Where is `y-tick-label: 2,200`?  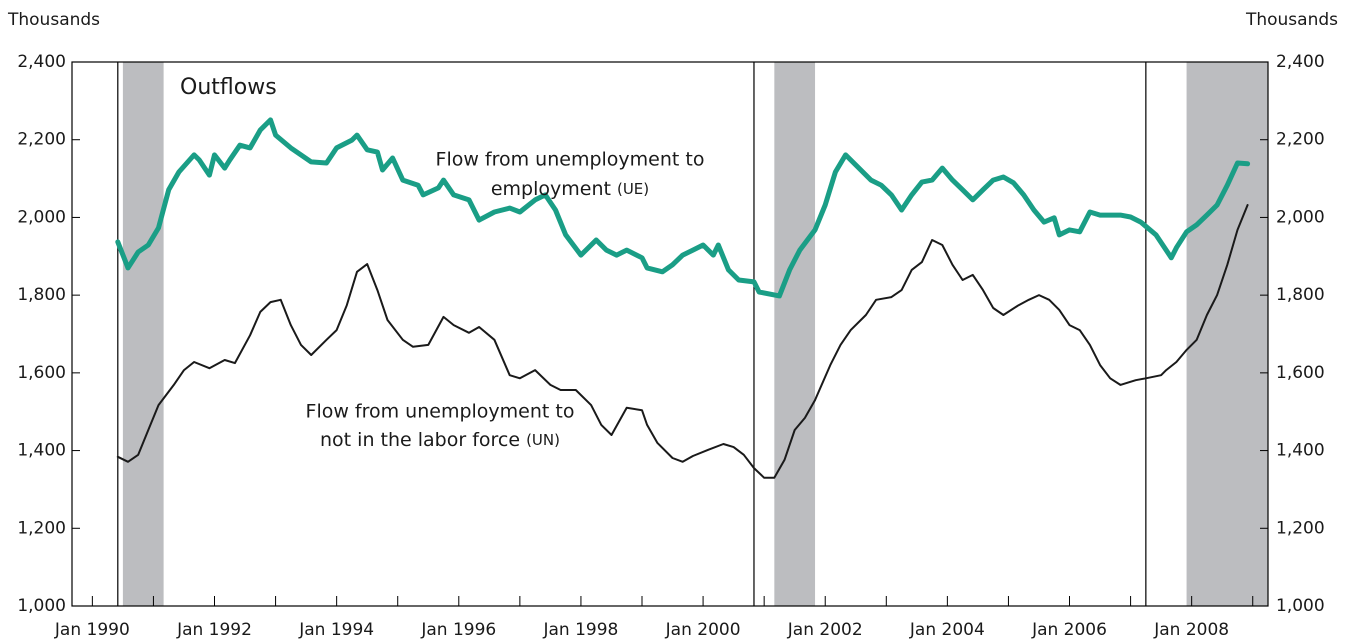 y-tick-label: 2,200 is located at coordinates (41, 140).